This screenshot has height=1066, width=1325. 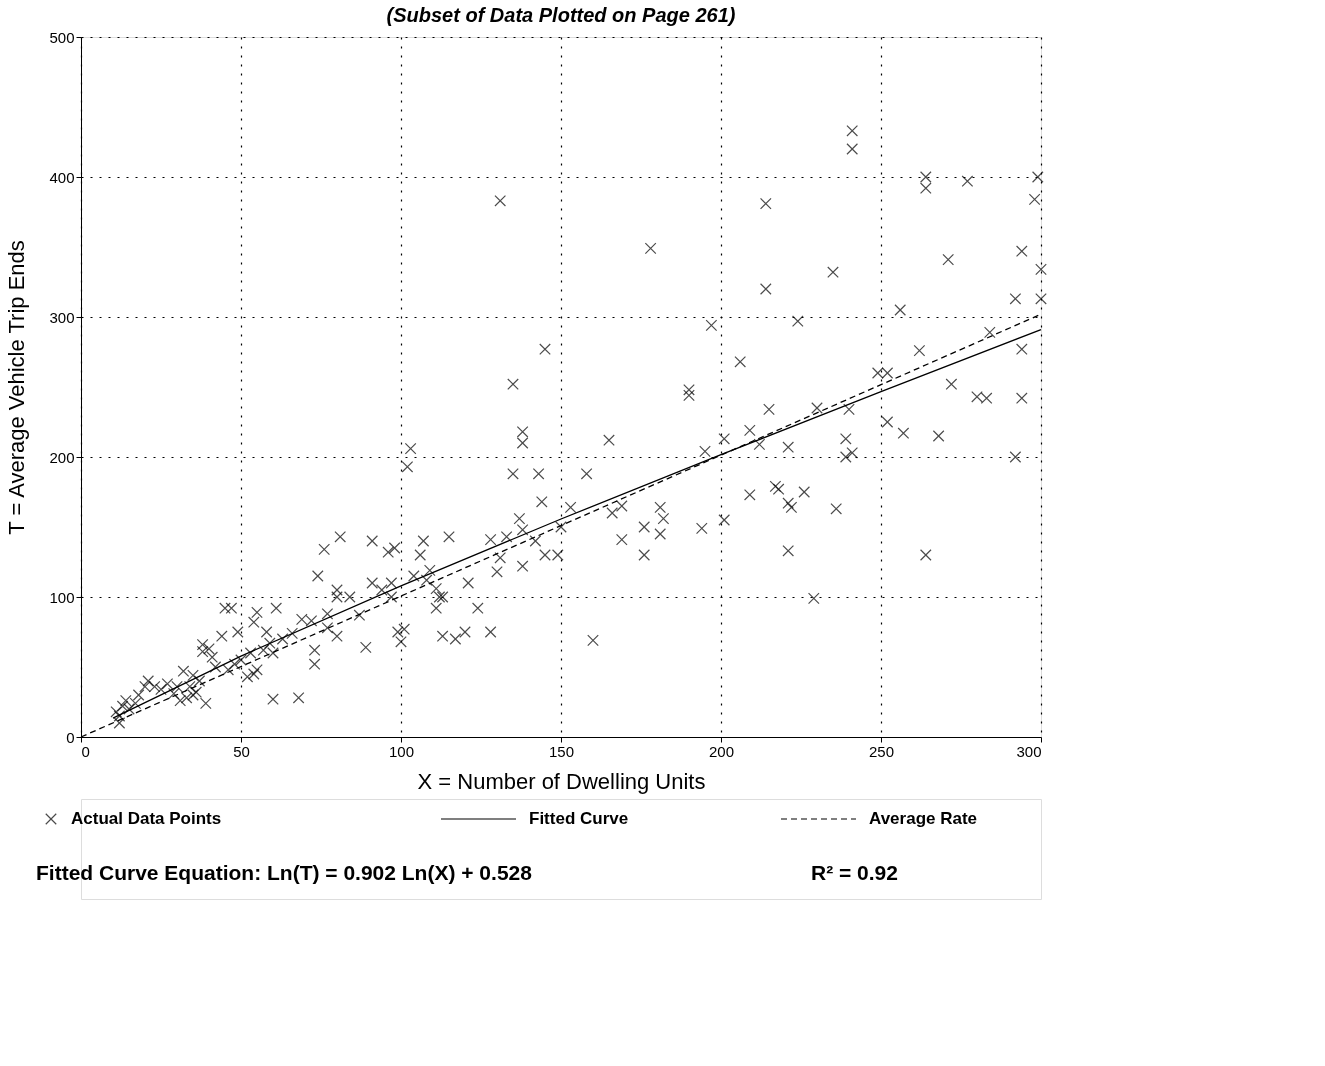 I want to click on x-tick-label: 150, so click(x=561, y=751).